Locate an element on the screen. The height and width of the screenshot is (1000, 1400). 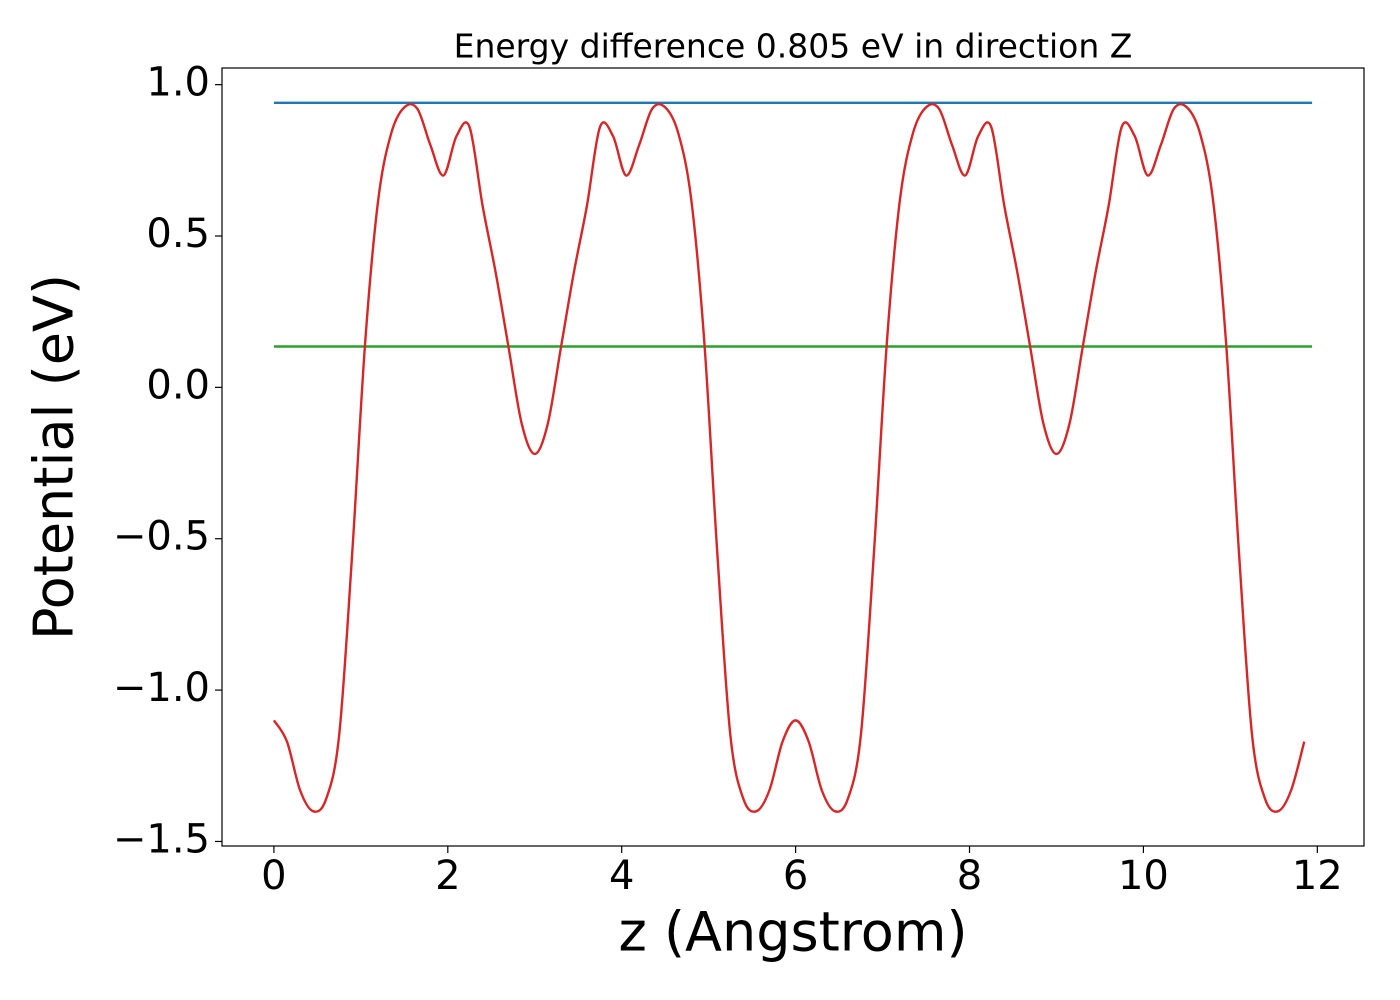
y-tick-label: 0.0 is located at coordinates (178, 385).